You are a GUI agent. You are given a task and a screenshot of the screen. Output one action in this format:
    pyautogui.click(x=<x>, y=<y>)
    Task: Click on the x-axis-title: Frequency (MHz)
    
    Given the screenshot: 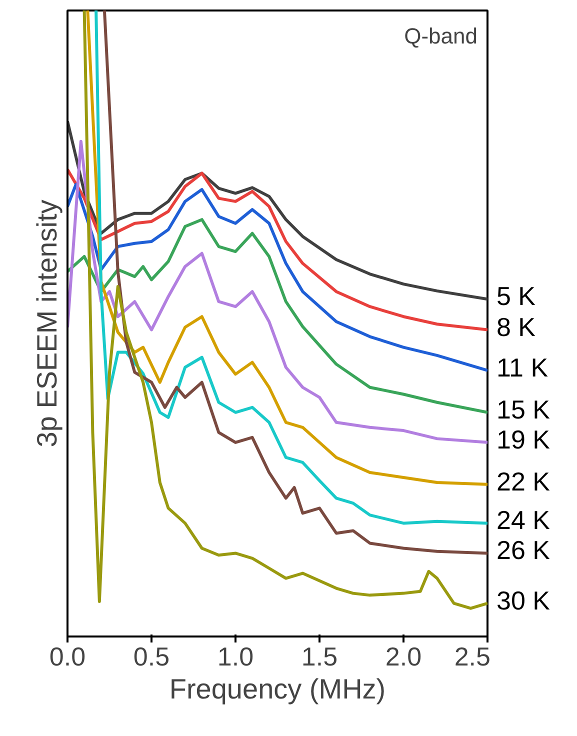 What is the action you would take?
    pyautogui.click(x=277, y=689)
    